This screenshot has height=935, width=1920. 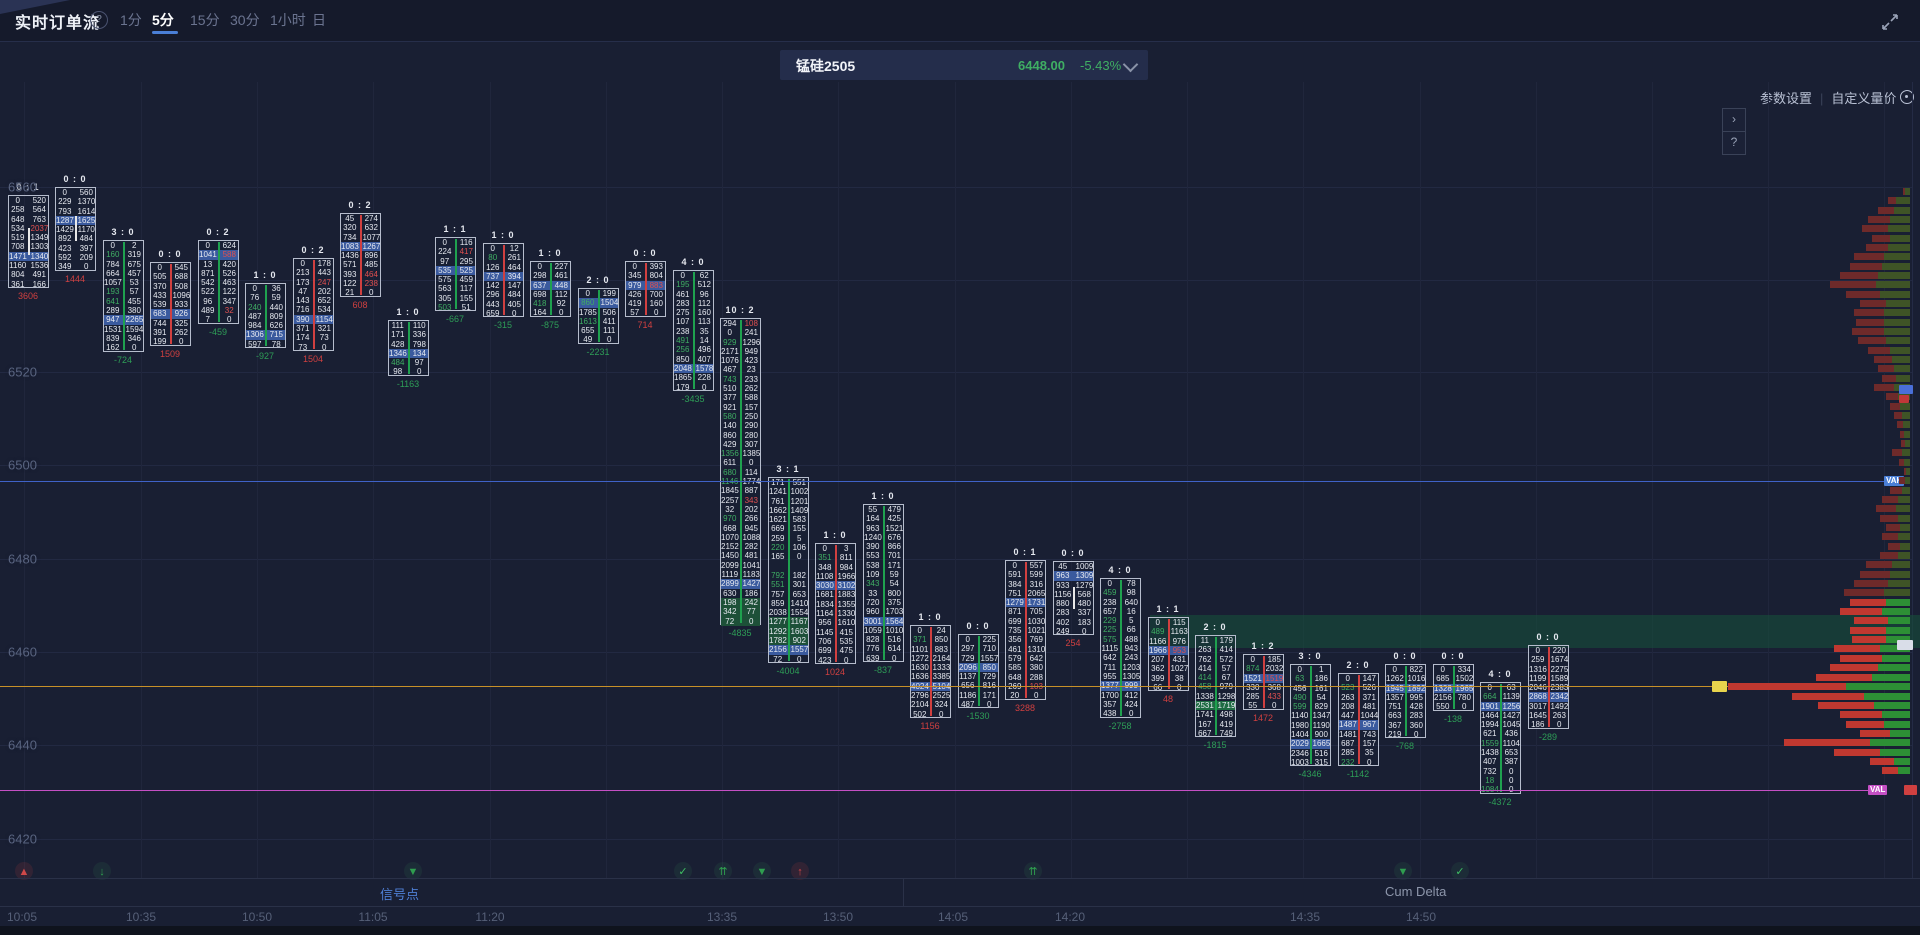 What do you see at coordinates (704, 350) in the screenshot?
I see `ask-volume-cell: 496` at bounding box center [704, 350].